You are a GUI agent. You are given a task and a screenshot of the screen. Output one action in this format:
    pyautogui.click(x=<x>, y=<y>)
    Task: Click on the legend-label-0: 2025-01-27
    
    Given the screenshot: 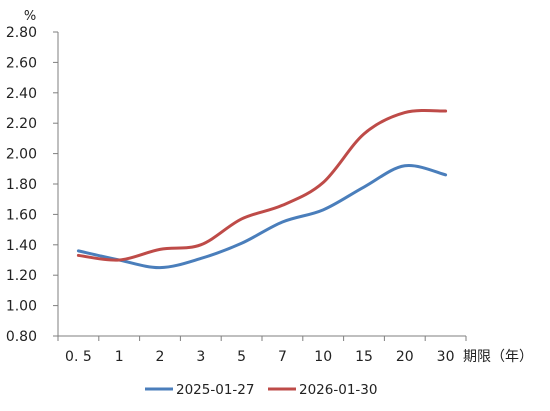 What is the action you would take?
    pyautogui.click(x=215, y=390)
    